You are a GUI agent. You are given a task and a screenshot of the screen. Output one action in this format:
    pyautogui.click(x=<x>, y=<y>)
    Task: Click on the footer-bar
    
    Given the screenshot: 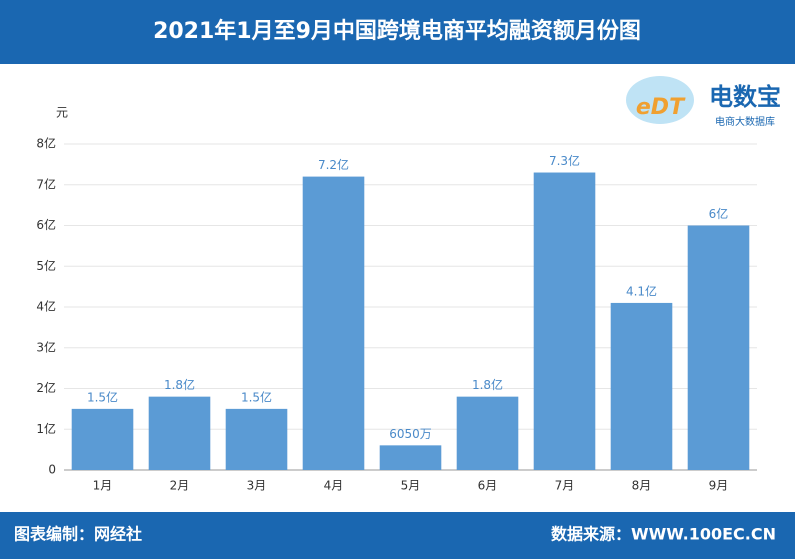 What is the action you would take?
    pyautogui.click(x=397, y=535)
    